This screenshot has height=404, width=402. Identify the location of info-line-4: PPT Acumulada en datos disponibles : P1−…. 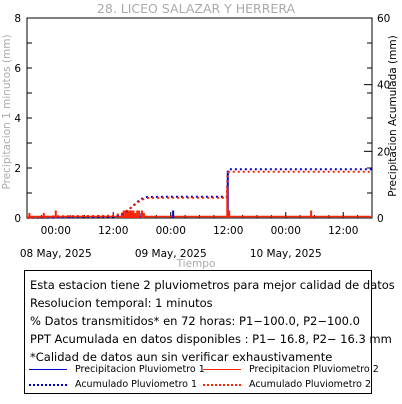
(211, 339).